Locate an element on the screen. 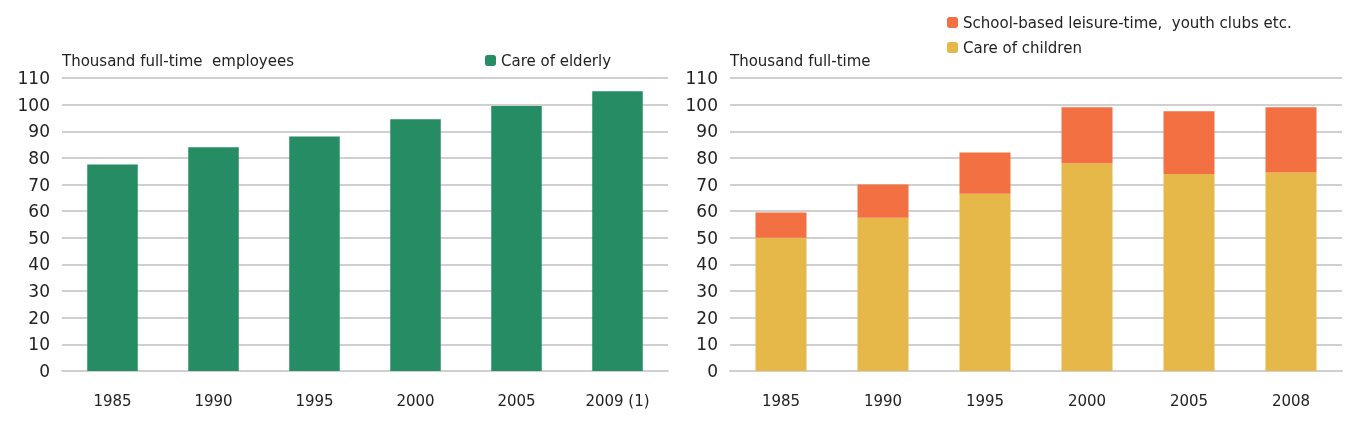  y-axis-title: Thousand full-time employees is located at coordinates (178, 60).